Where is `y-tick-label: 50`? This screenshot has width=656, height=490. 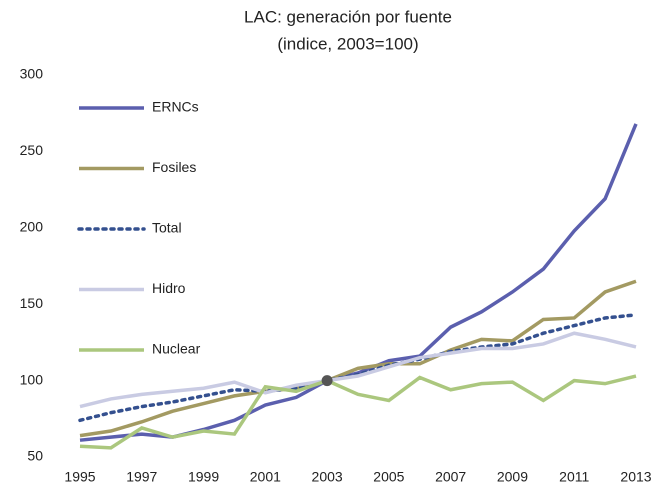 y-tick-label: 50 is located at coordinates (35, 456).